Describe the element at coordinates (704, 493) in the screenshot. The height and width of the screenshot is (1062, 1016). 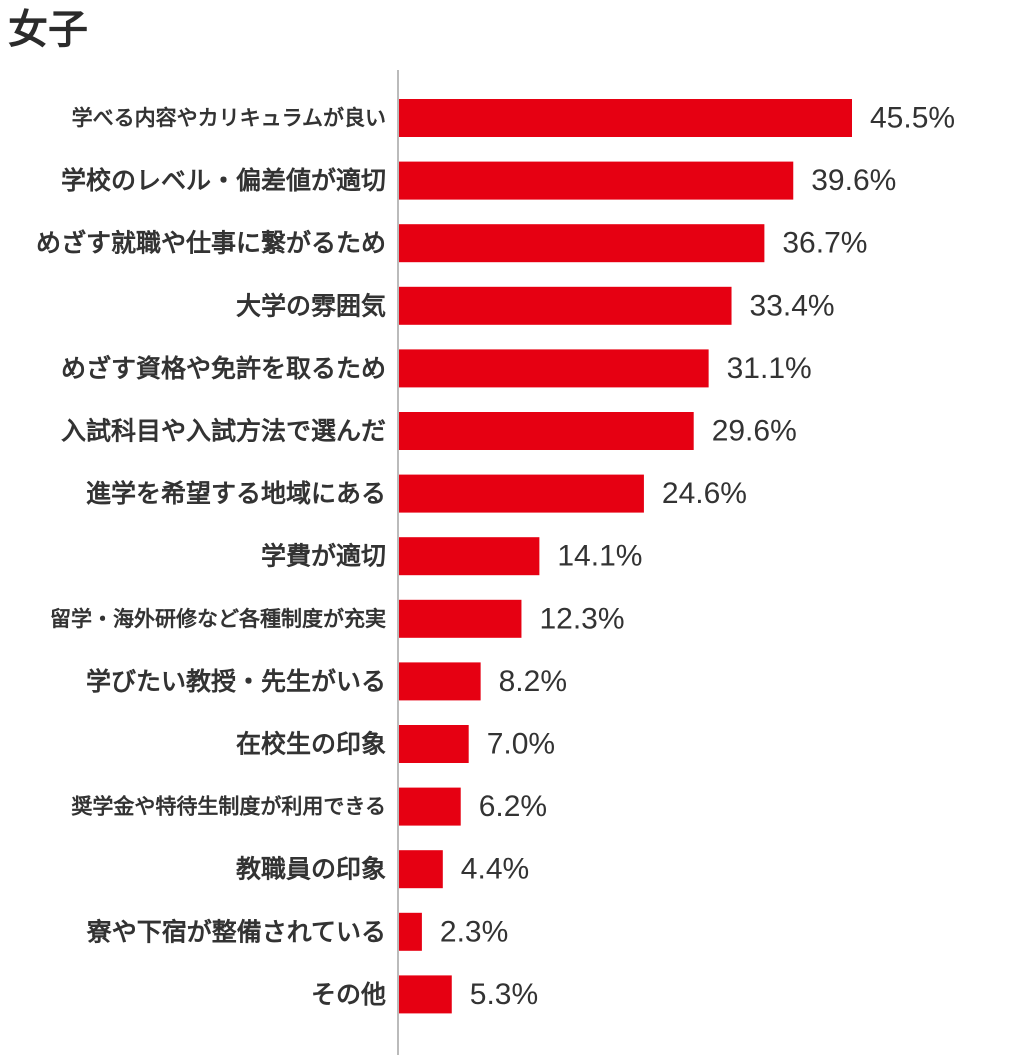
I see `value-label: 24.6%` at that location.